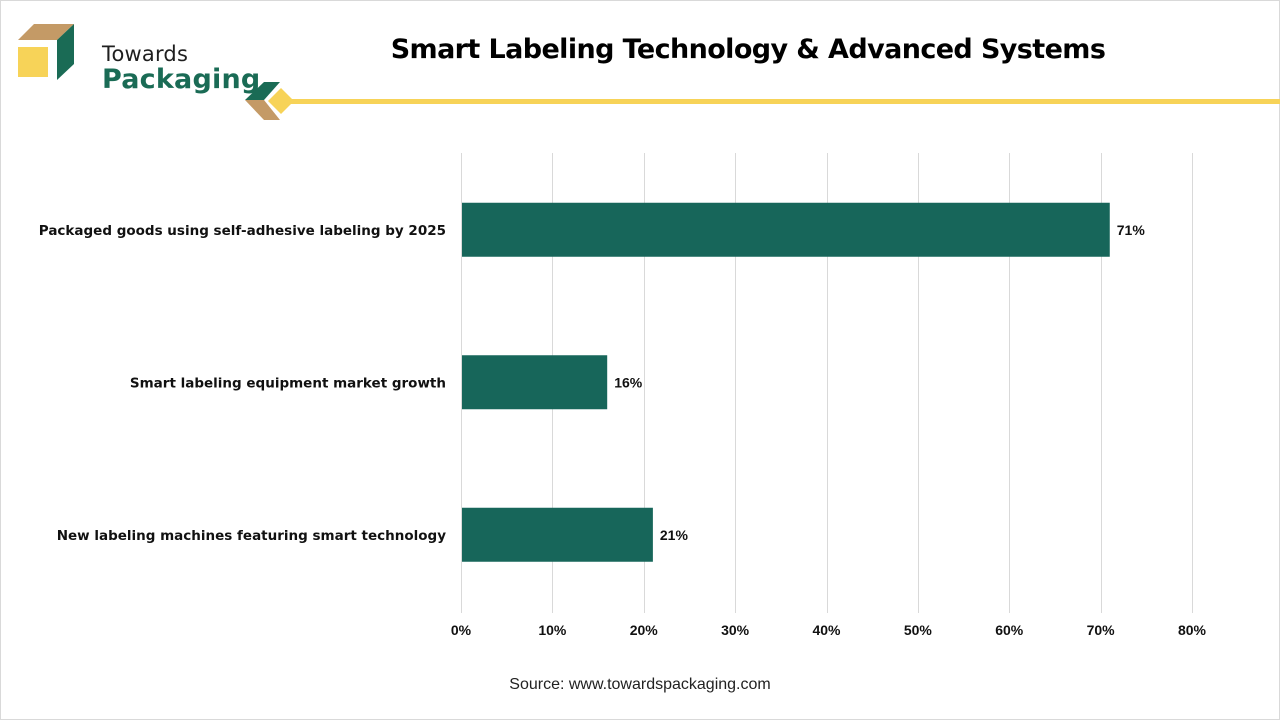 Image resolution: width=1280 pixels, height=720 pixels. Describe the element at coordinates (181, 79) in the screenshot. I see `brand-name-line2: Packaging` at that location.